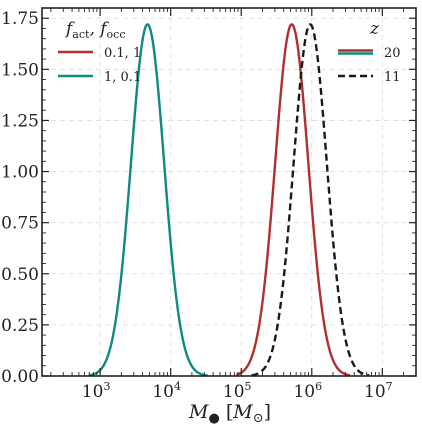 The width and height of the screenshot is (422, 430). Describe the element at coordinates (20, 377) in the screenshot. I see `y-tick-label: 0.00` at that location.